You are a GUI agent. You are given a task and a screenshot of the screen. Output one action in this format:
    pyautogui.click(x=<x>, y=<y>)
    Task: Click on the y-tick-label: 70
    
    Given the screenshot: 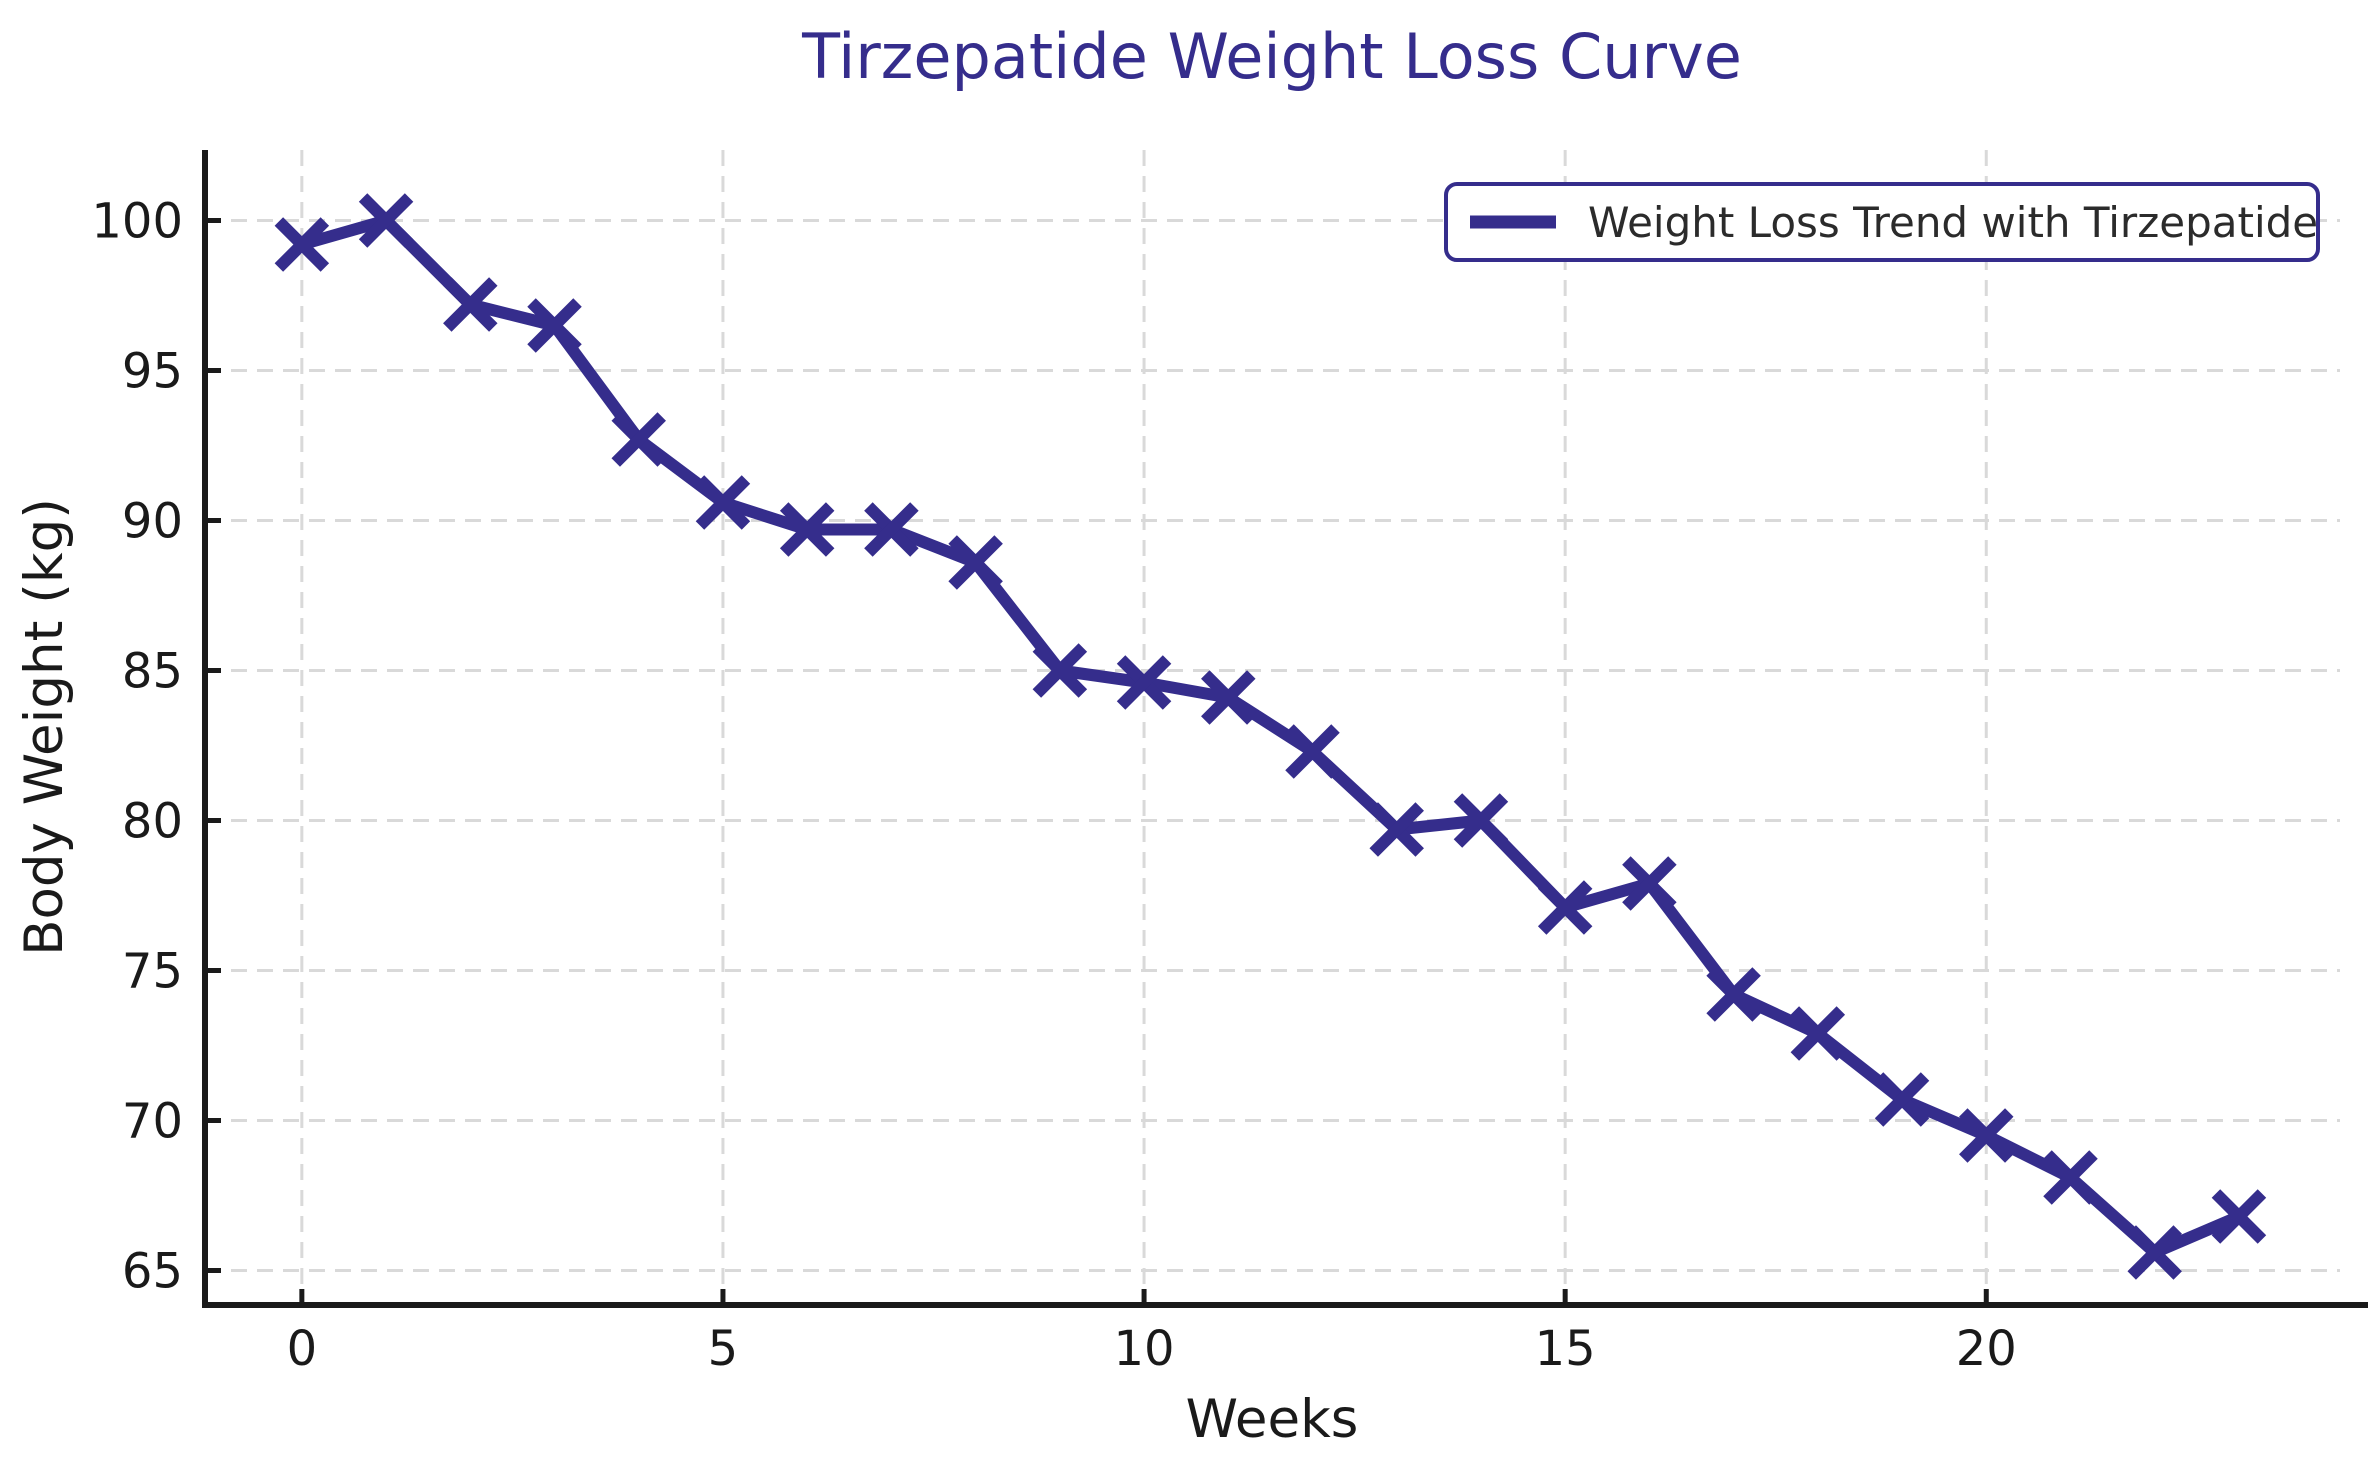 What is the action you would take?
    pyautogui.click(x=152, y=1122)
    